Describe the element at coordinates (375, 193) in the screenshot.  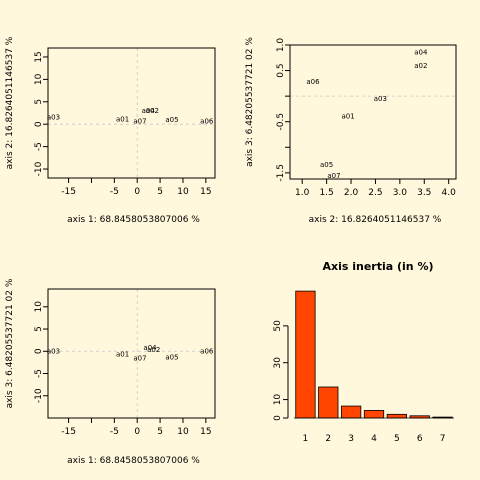
I see `x-tick-label: 2.5` at that location.